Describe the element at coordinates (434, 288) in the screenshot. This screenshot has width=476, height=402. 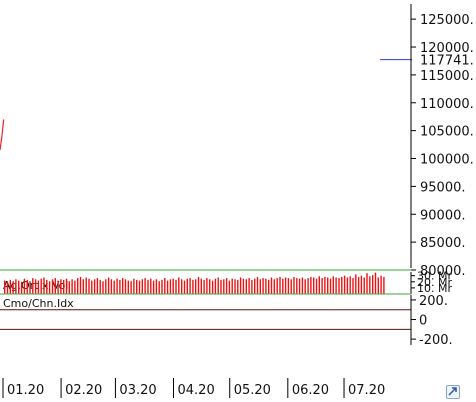
I see `volume-axis-tick-label: 10. Mr` at that location.